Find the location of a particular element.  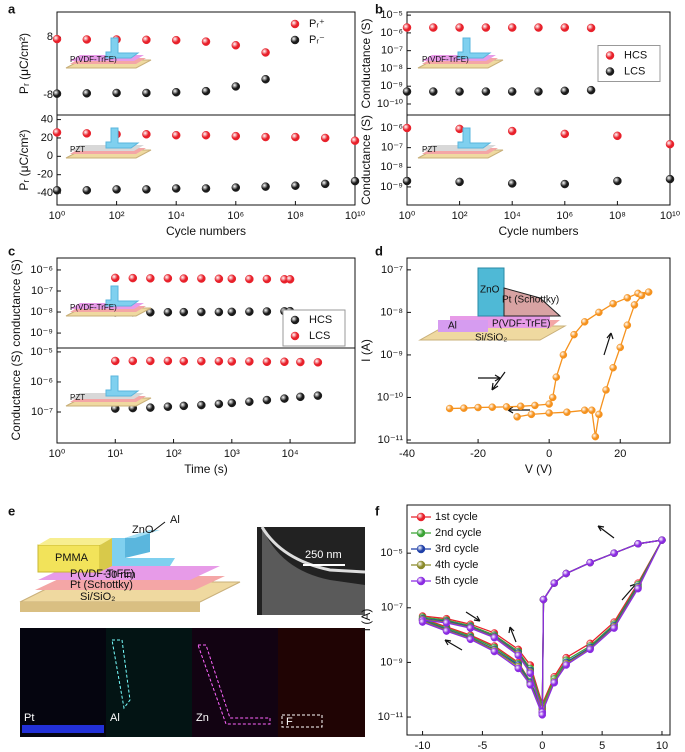

diagram-label: Si/SiO₂ is located at coordinates (97, 597).